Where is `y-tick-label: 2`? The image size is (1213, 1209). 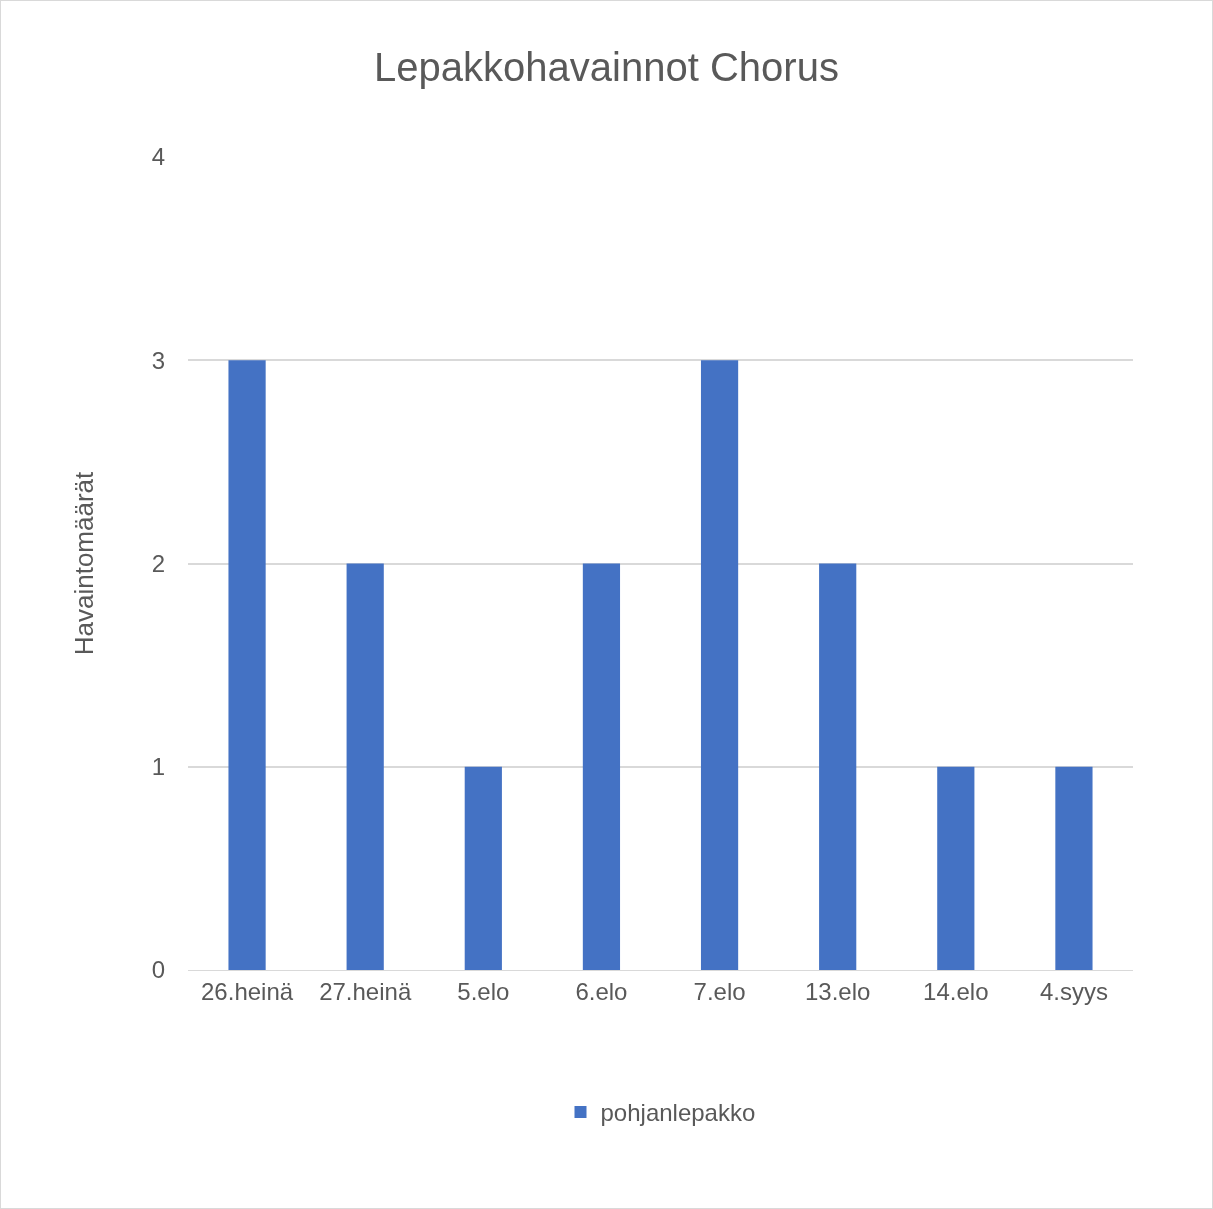
y-tick-label: 2 is located at coordinates (158, 563).